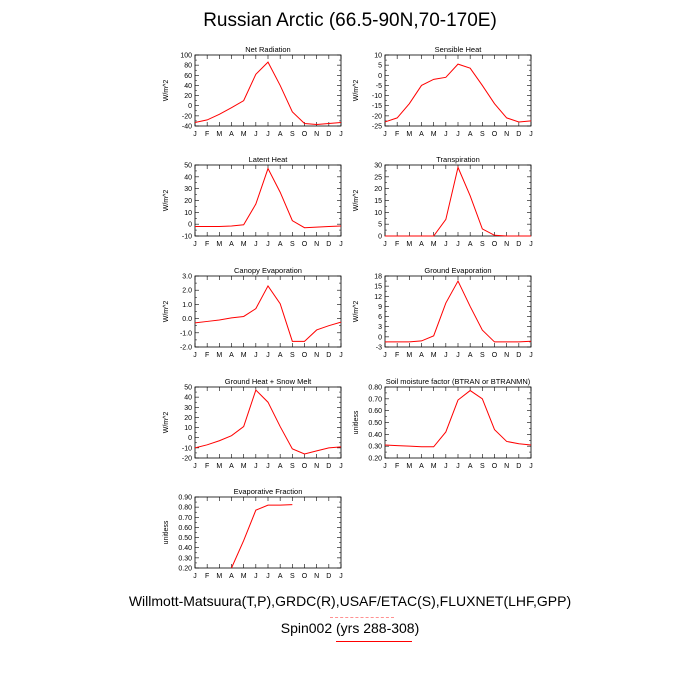 The image size is (700, 700). I want to click on panel-3-y-tick-label: -10, so click(187, 237).